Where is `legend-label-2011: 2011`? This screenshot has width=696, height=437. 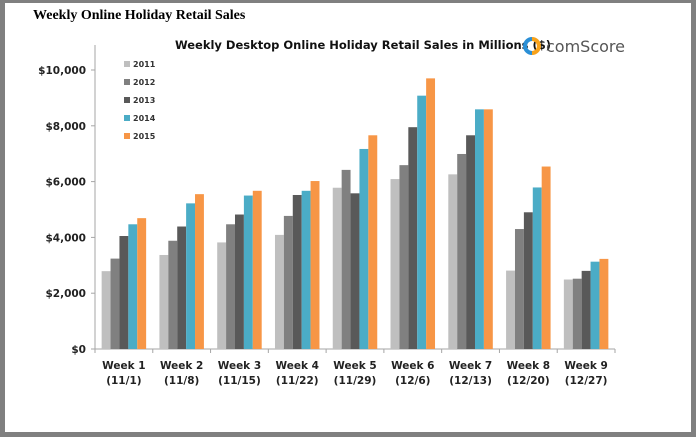 legend-label-2011: 2011 is located at coordinates (144, 64).